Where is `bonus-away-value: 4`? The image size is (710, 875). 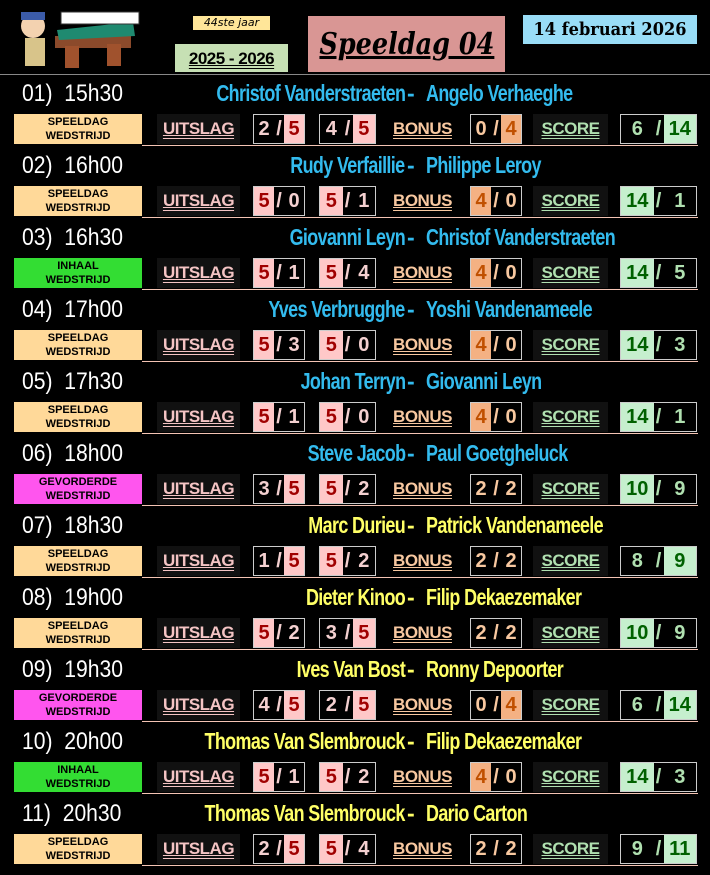
bonus-away-value: 4 is located at coordinates (511, 705).